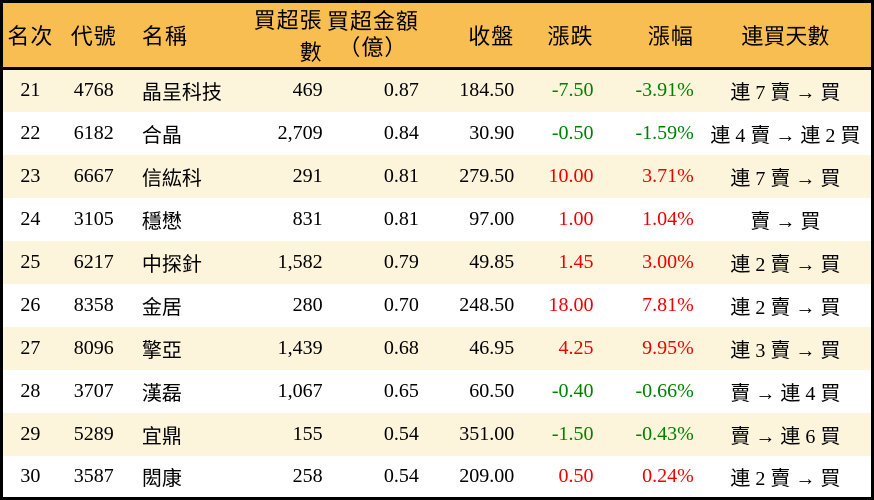  Describe the element at coordinates (664, 90) in the screenshot. I see `pct-cell: -3.91%` at that location.